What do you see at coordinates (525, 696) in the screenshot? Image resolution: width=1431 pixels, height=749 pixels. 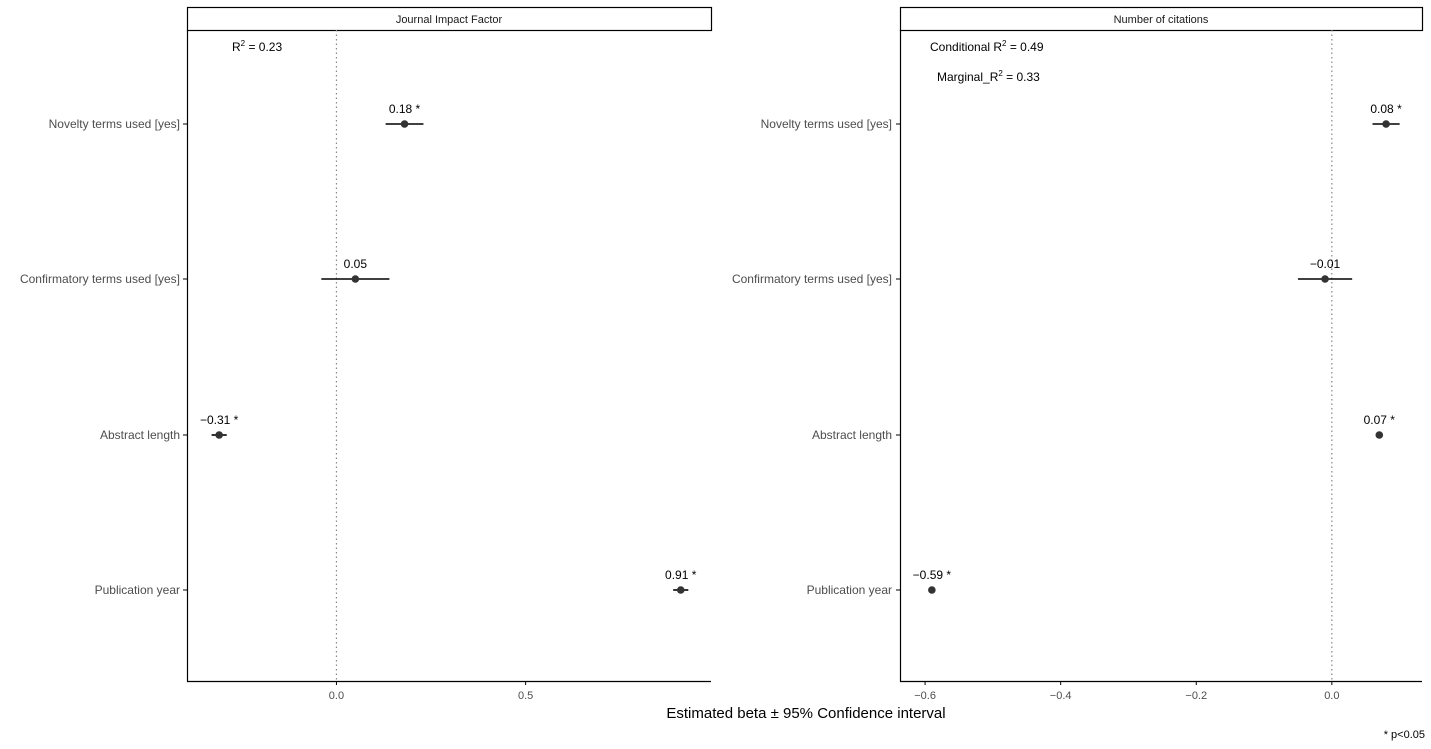 I see `x-tick-label: 0.5` at bounding box center [525, 696].